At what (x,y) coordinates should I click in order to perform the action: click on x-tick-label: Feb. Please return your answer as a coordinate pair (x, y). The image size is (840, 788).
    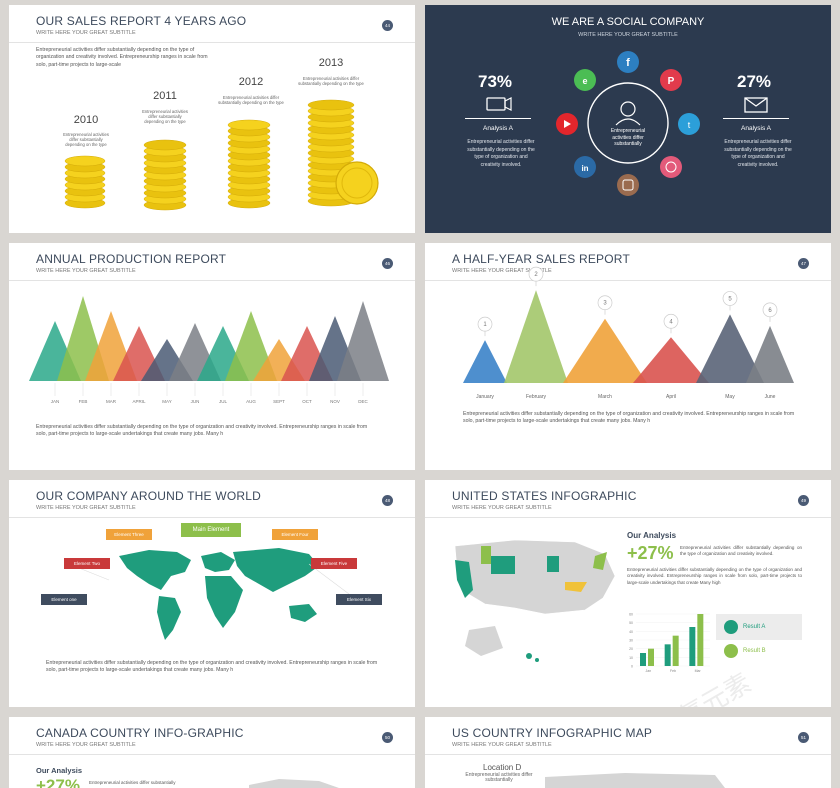
    Looking at the image, I should click on (673, 671).